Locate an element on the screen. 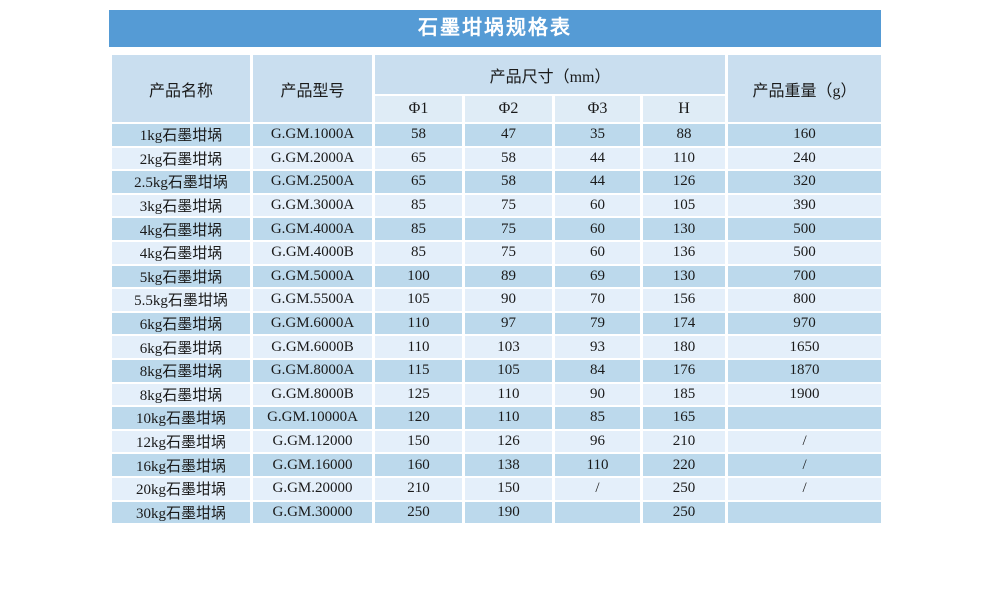  product-model-cell: G.GM.6000B is located at coordinates (312, 347).